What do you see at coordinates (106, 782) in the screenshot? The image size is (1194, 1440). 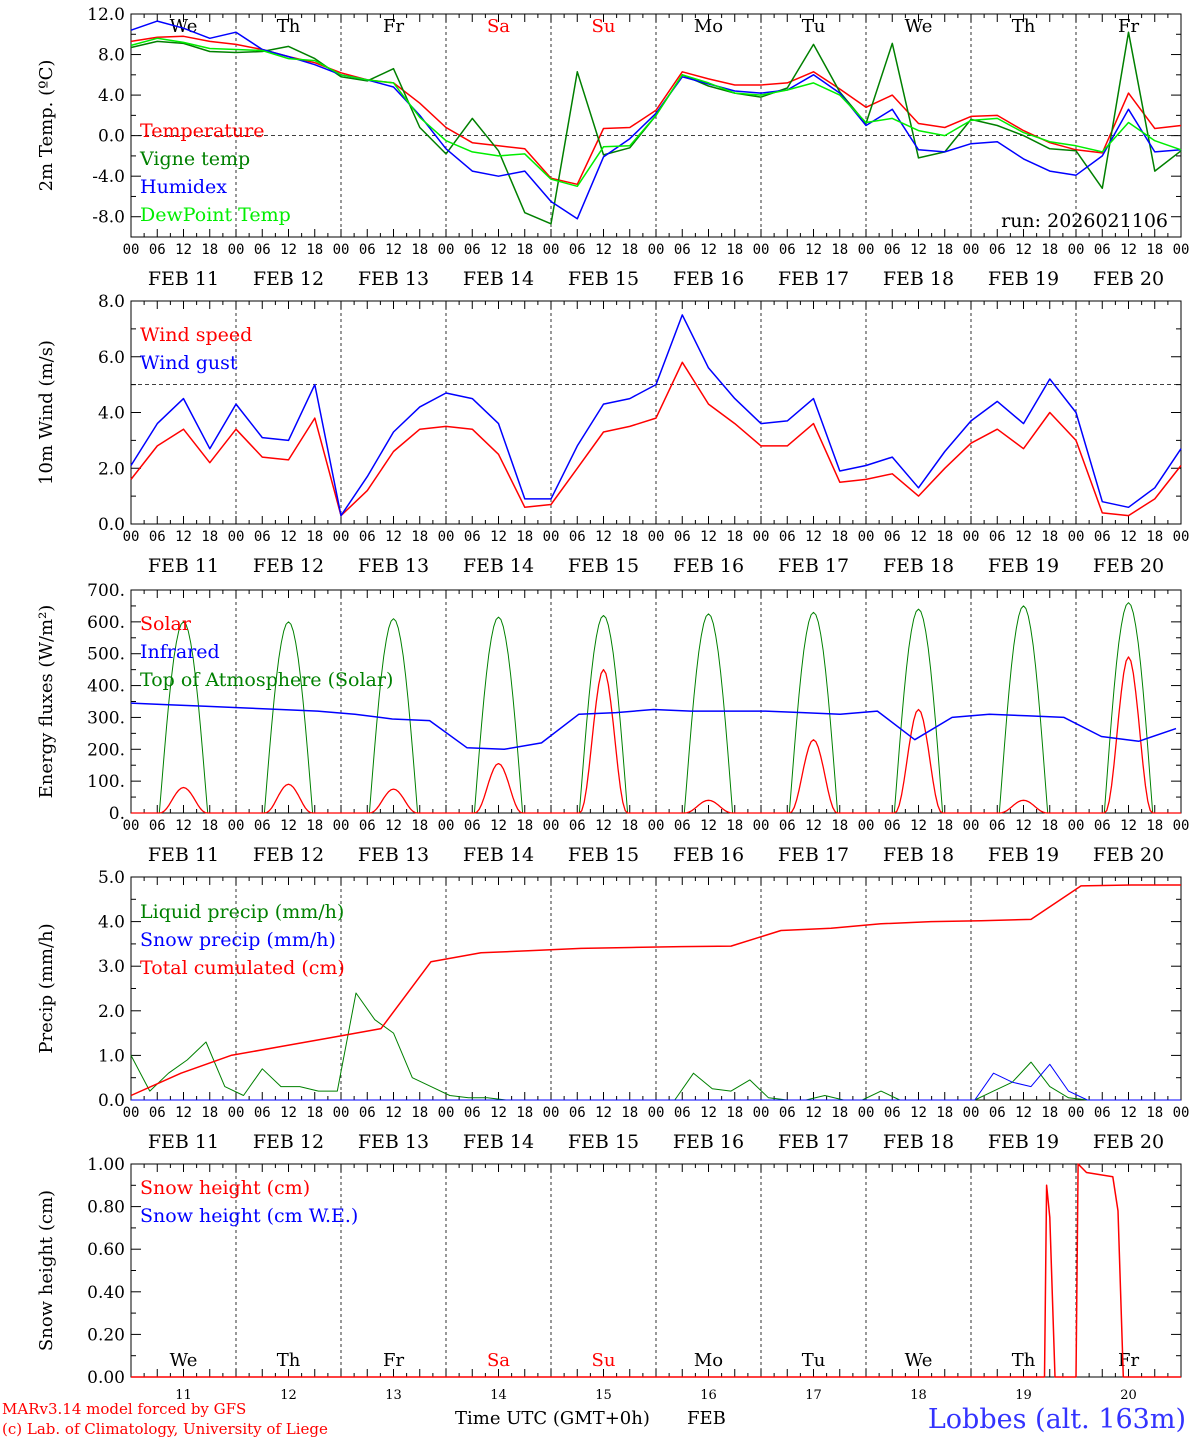 I see `y-tick-label: 100.` at bounding box center [106, 782].